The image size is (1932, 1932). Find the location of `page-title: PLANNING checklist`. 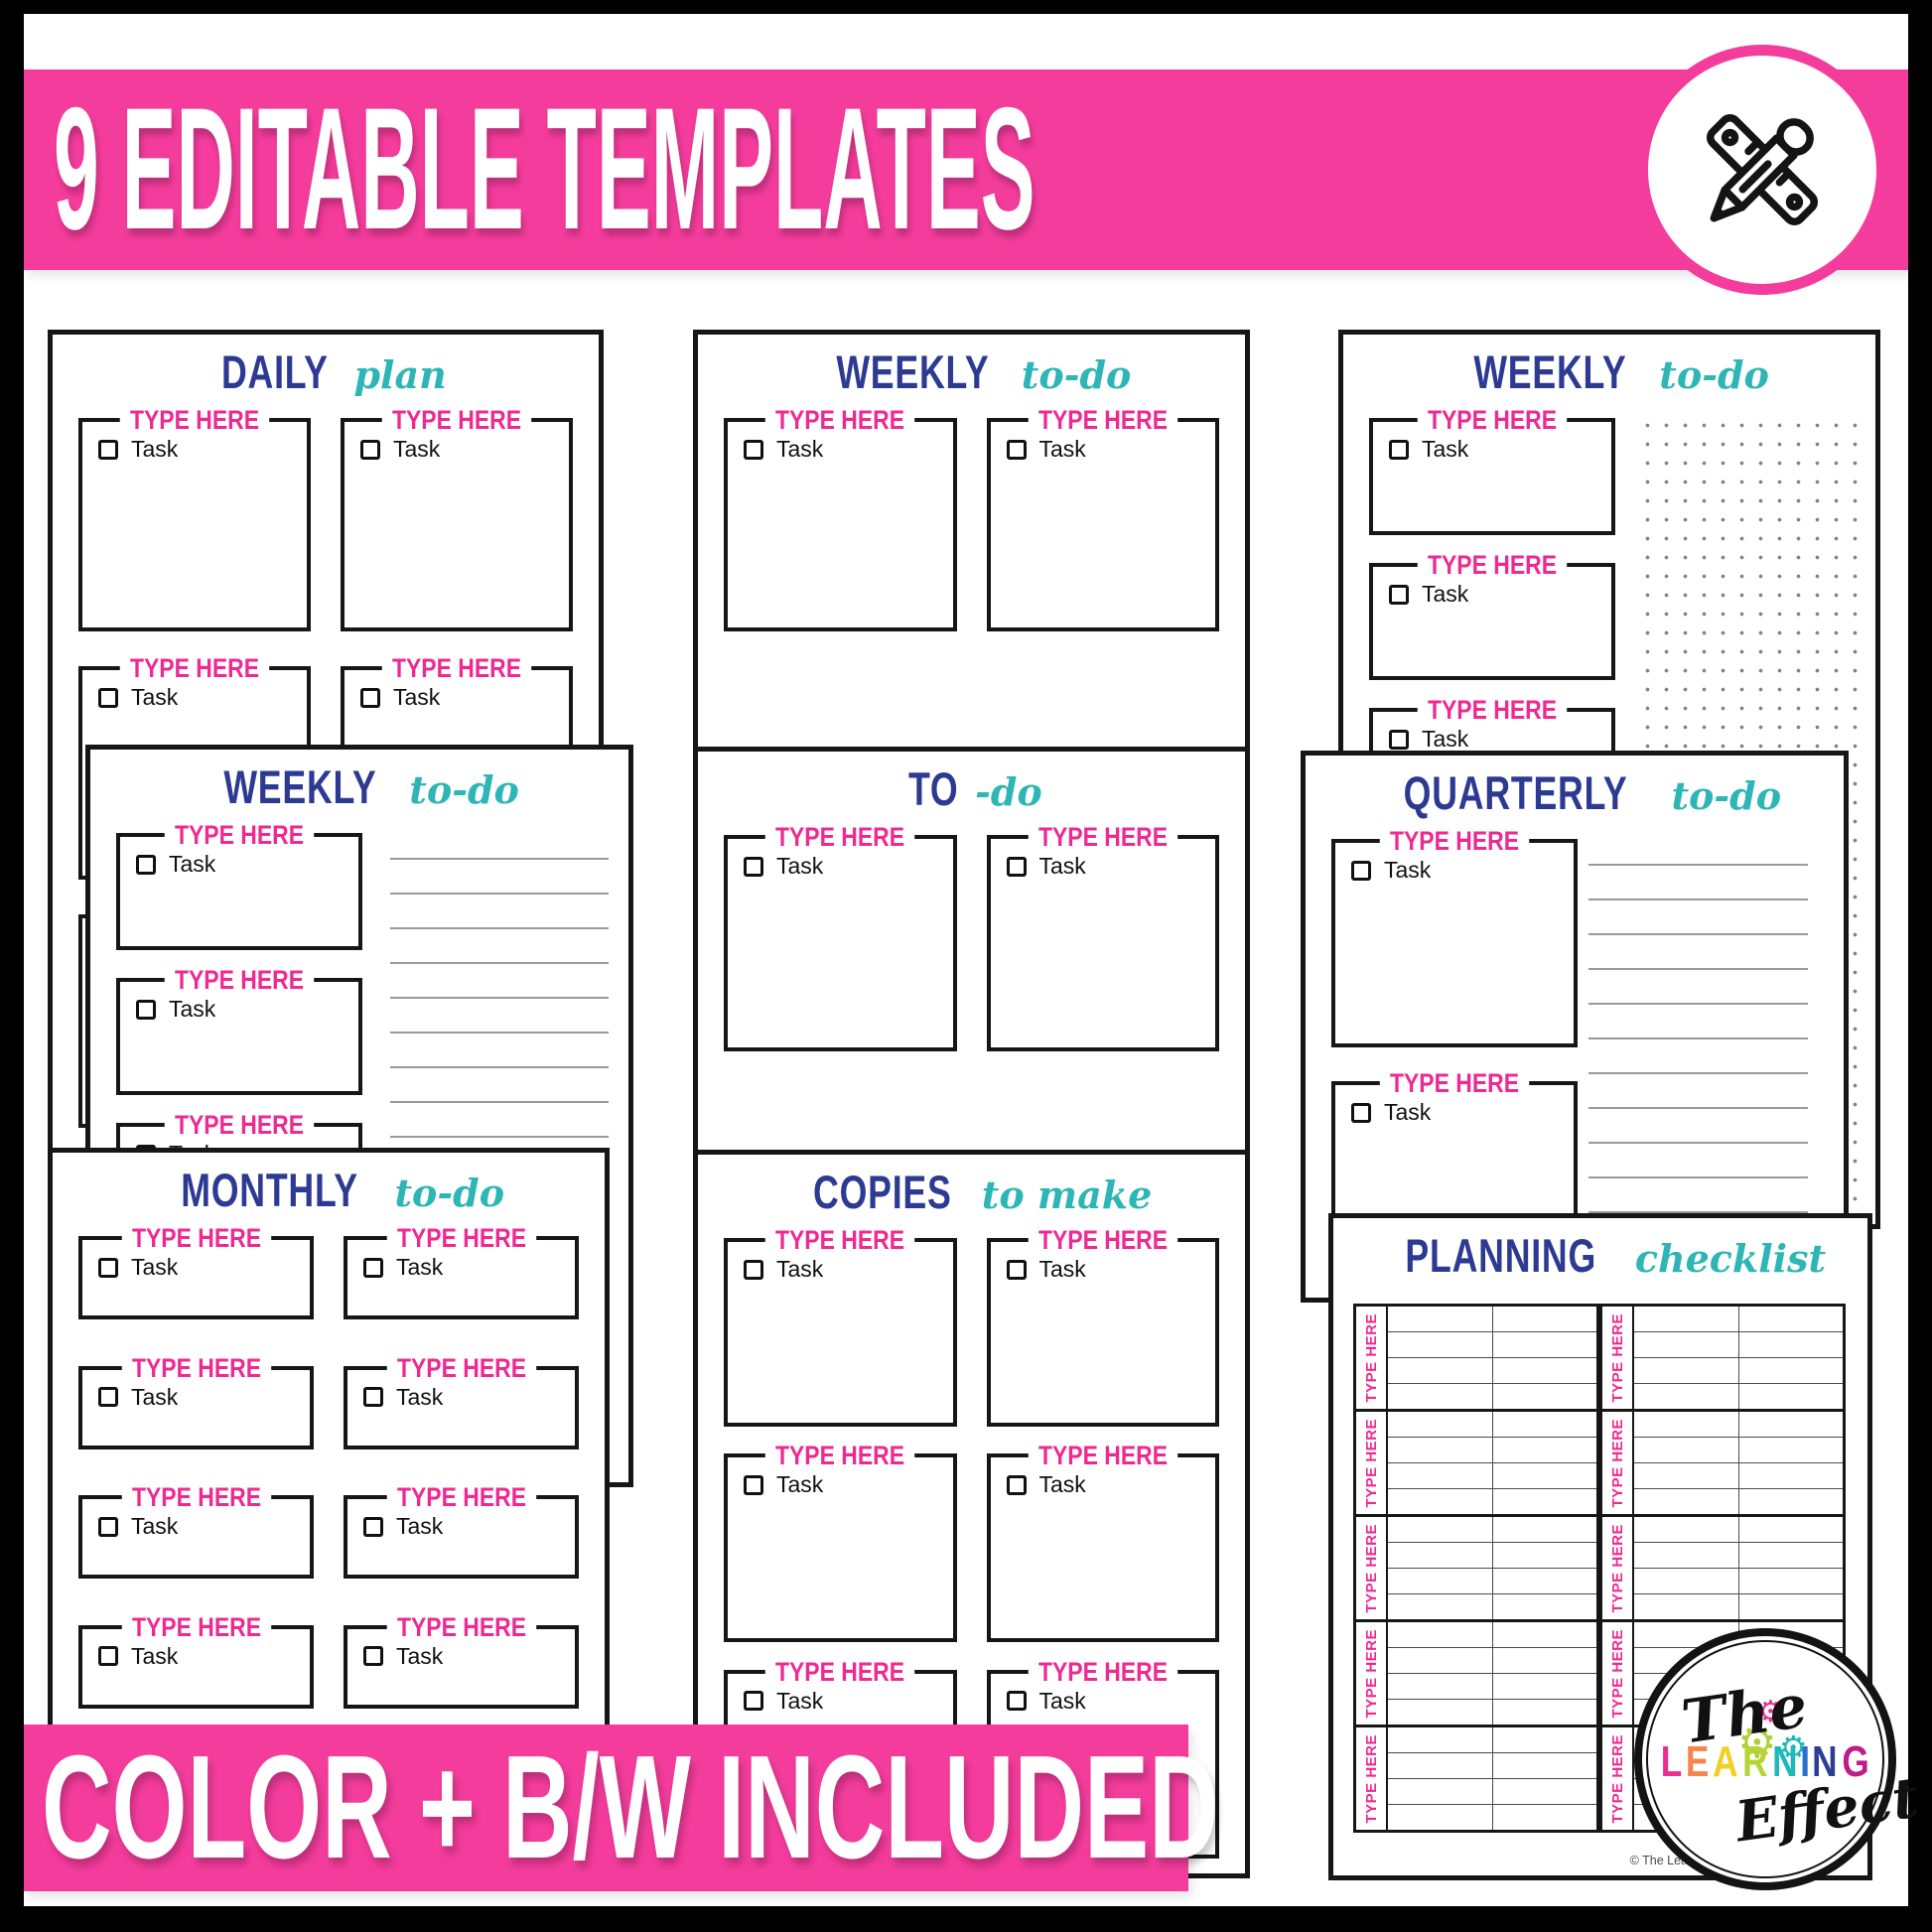

page-title: PLANNING checklist is located at coordinates (1600, 1256).